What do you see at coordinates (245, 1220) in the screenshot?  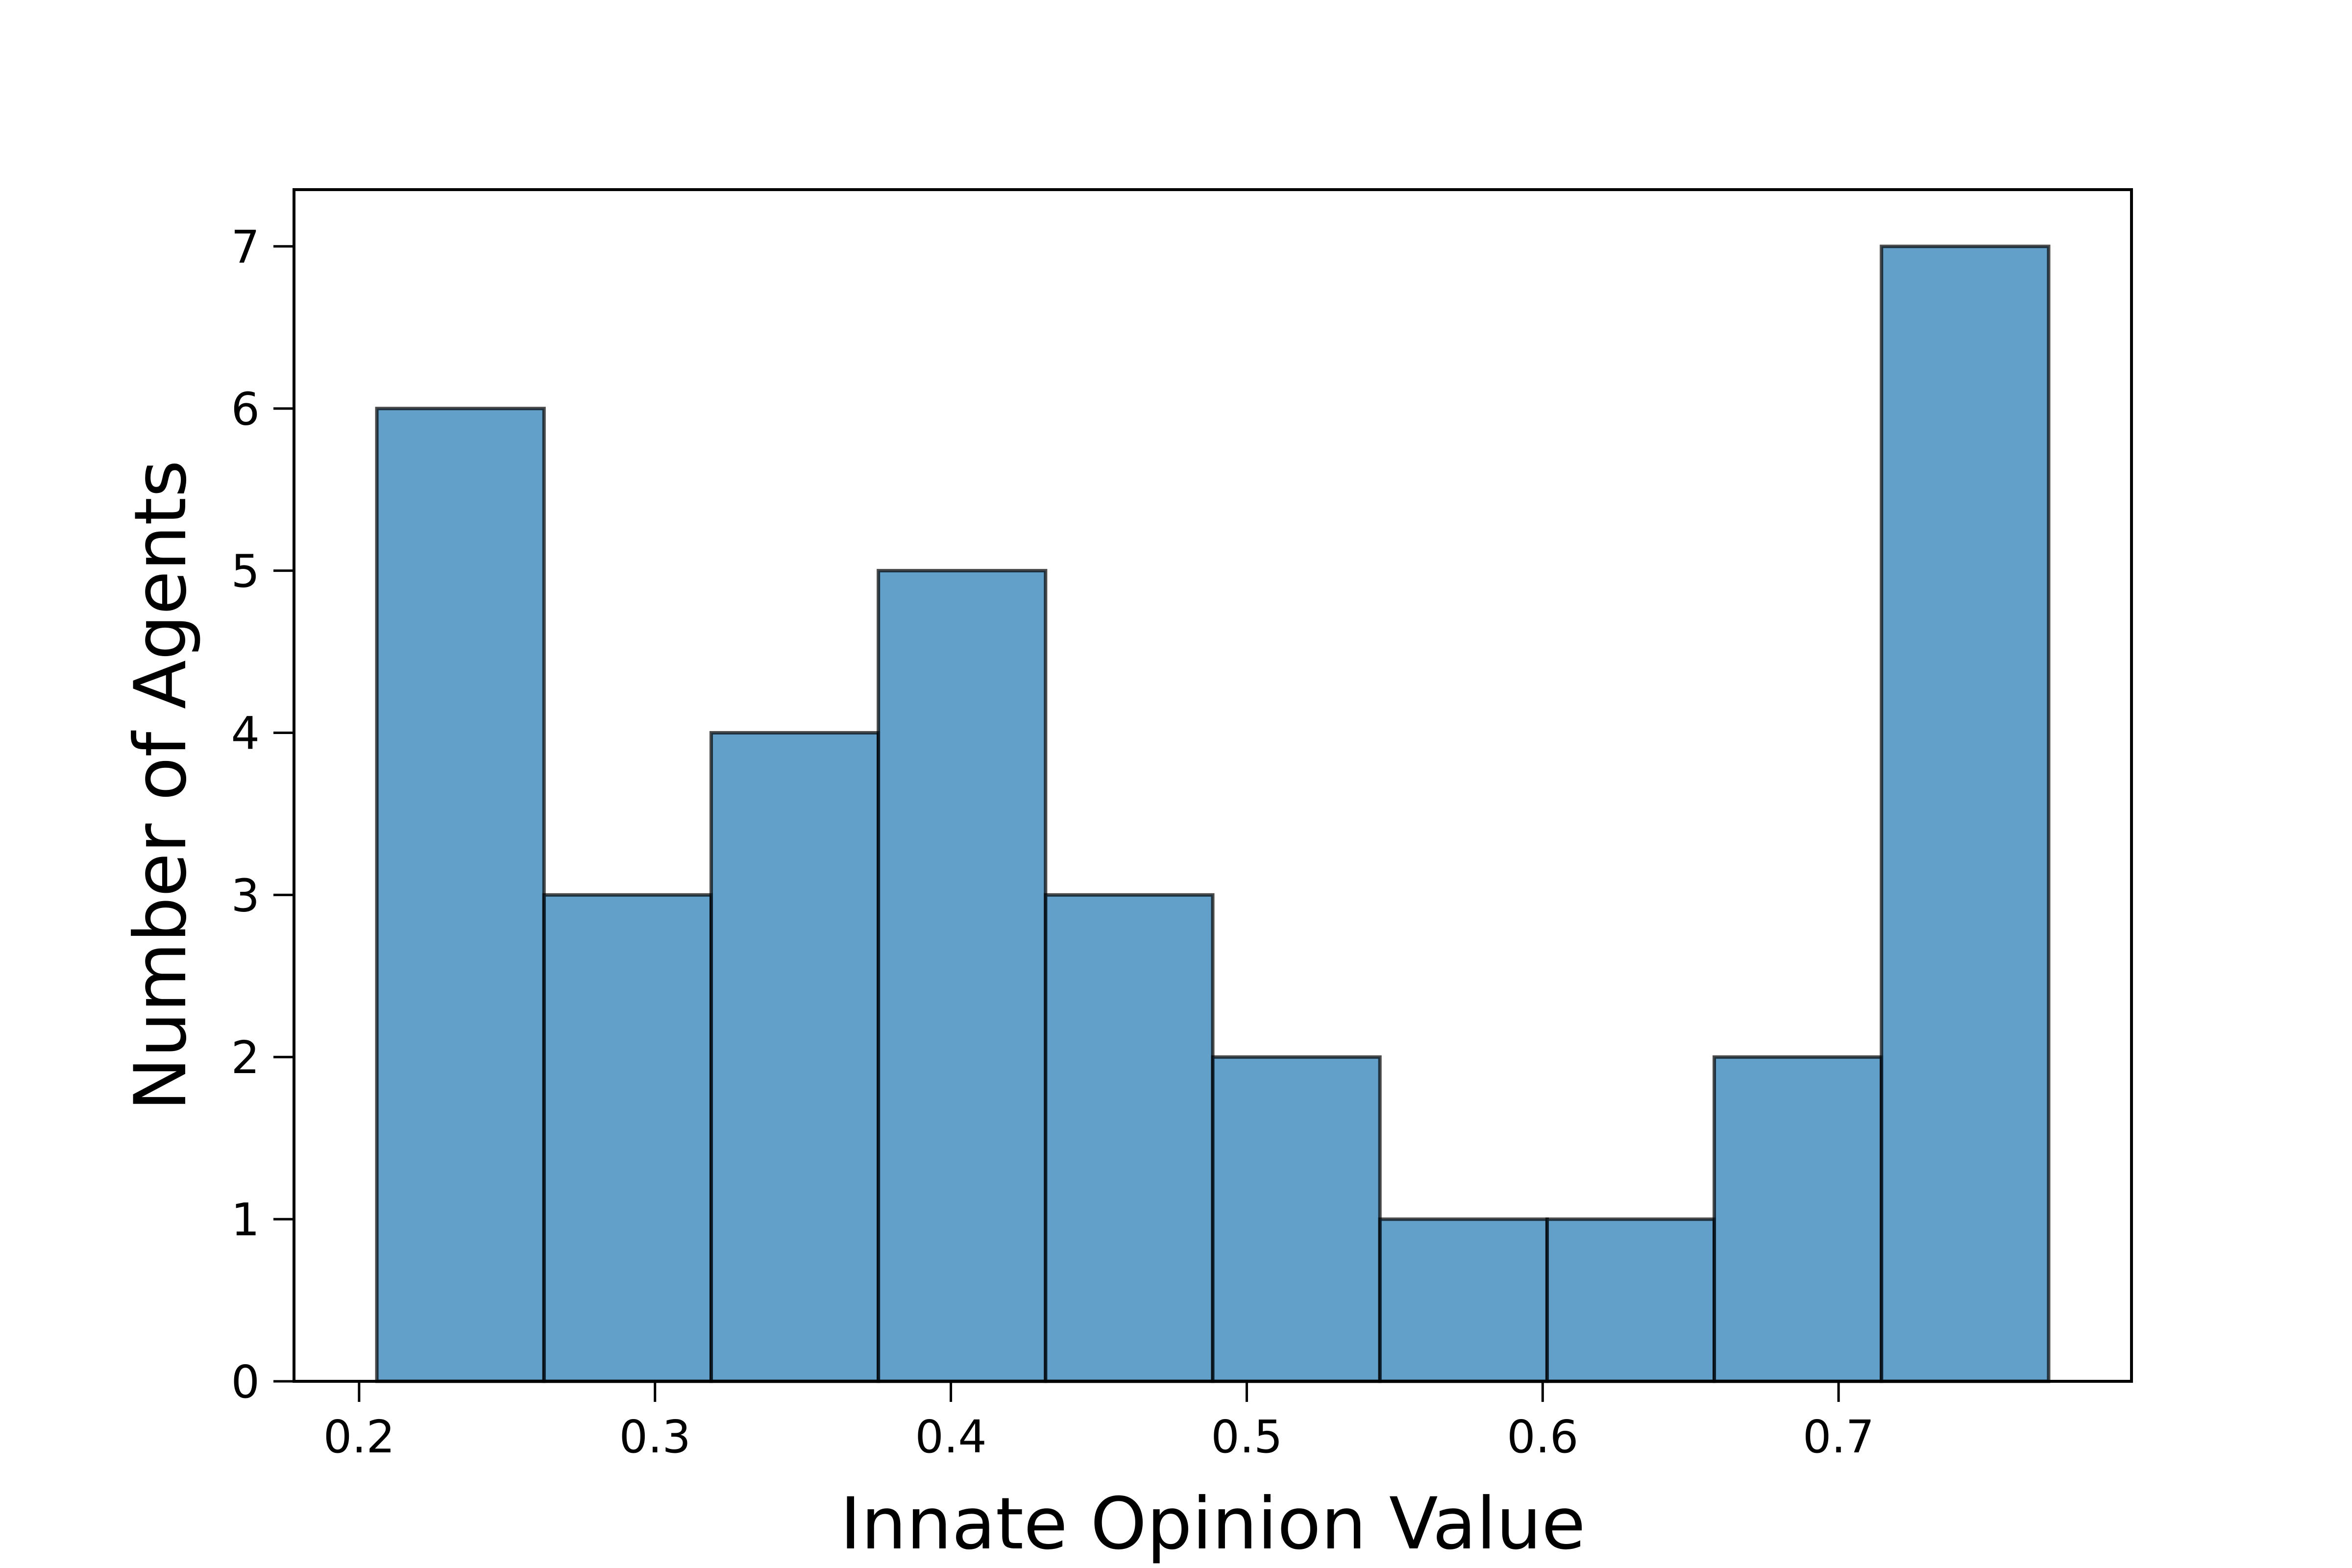 I see `y-tick-label: 1` at bounding box center [245, 1220].